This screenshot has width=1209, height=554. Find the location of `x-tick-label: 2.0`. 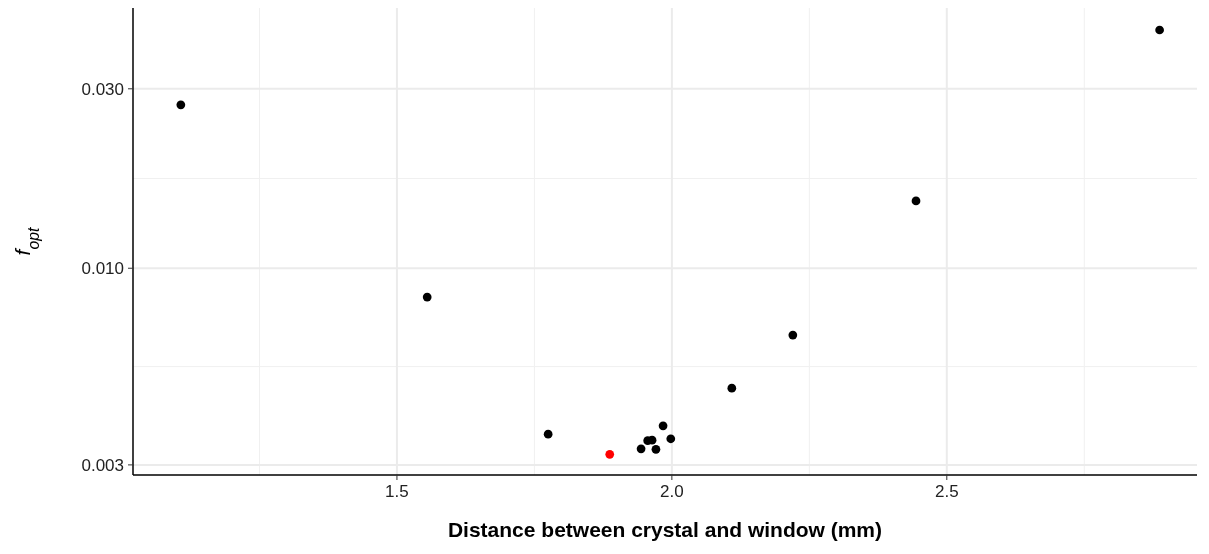

x-tick-label: 2.0 is located at coordinates (672, 491).